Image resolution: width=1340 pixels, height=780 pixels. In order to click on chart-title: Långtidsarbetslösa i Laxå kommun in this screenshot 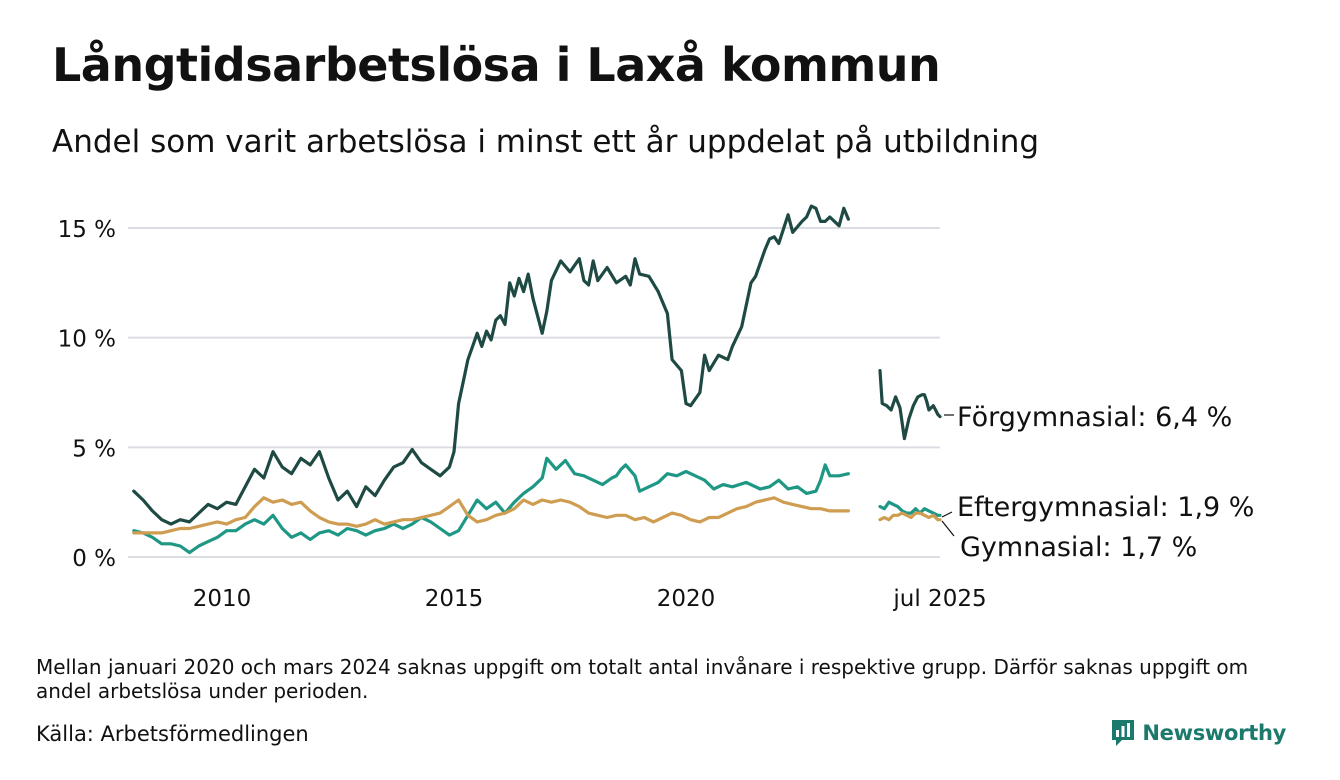, I will do `click(496, 65)`.